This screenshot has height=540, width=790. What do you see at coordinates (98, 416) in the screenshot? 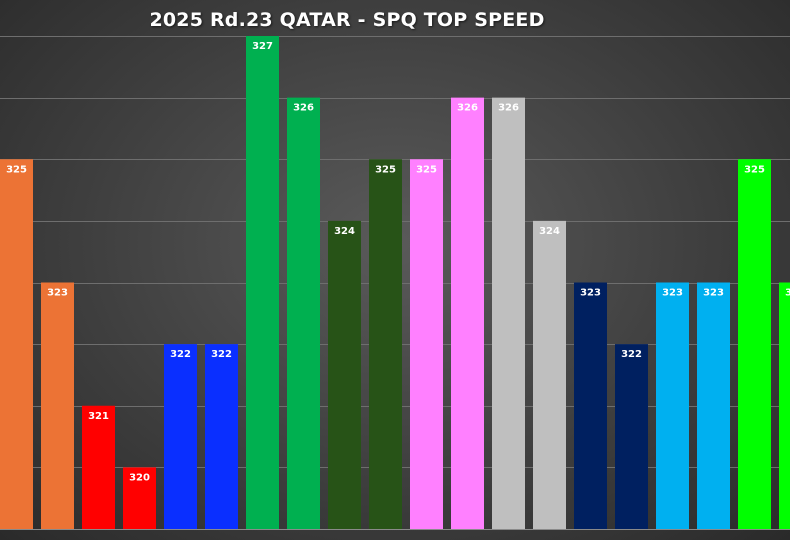
I see `bar-value-label: 321` at bounding box center [98, 416].